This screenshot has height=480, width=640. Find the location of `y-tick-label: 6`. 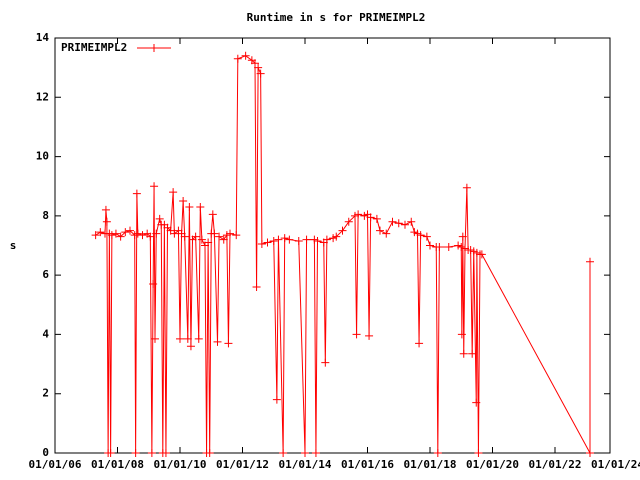

y-tick-label: 6 is located at coordinates (45, 274).